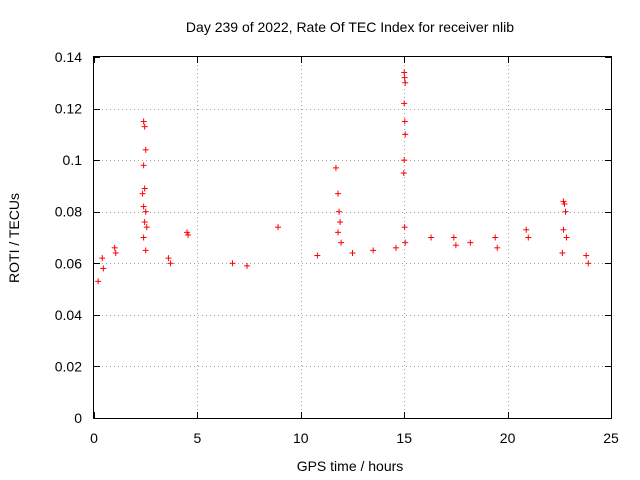  Describe the element at coordinates (68, 237) in the screenshot. I see `y-tick-labels: 0 0.02 0.04 0.06 0.08 0.1 0.12 0.14` at that location.